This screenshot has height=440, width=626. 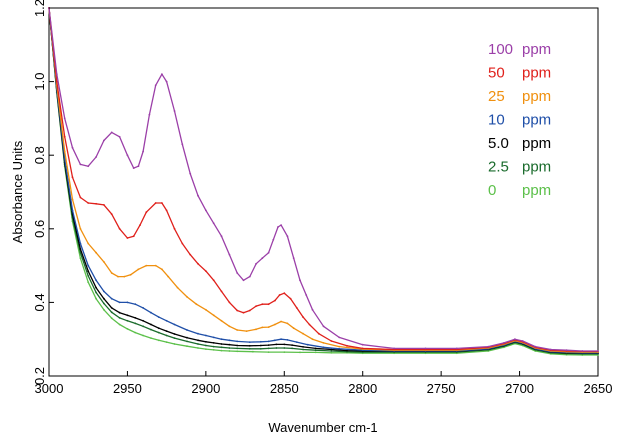 What do you see at coordinates (496, 120) in the screenshot?
I see `legend-value: 10` at bounding box center [496, 120].